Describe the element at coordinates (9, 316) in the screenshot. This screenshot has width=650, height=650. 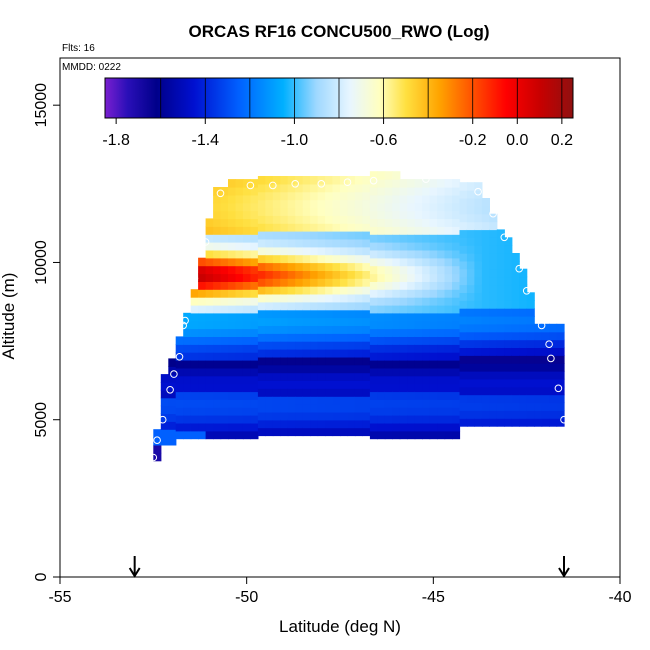
I see `y-axis-label: Altitude (m)` at that location.